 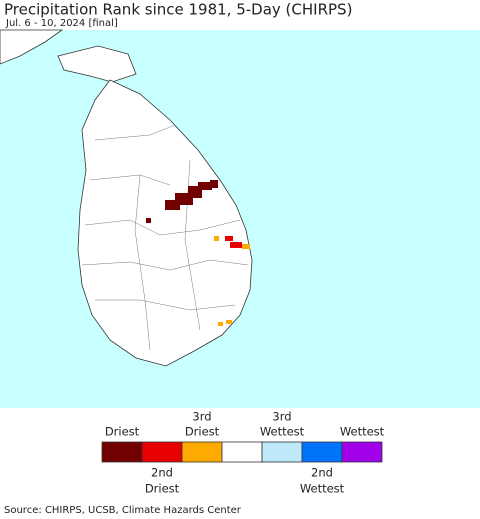 What do you see at coordinates (32, 47) in the screenshot?
I see `india-coast` at bounding box center [32, 47].